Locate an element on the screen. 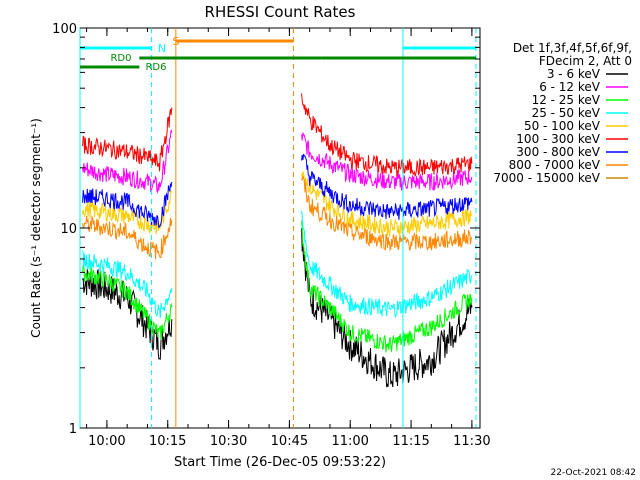  status-bars: SN RD0 RD6 is located at coordinates (278, 54).